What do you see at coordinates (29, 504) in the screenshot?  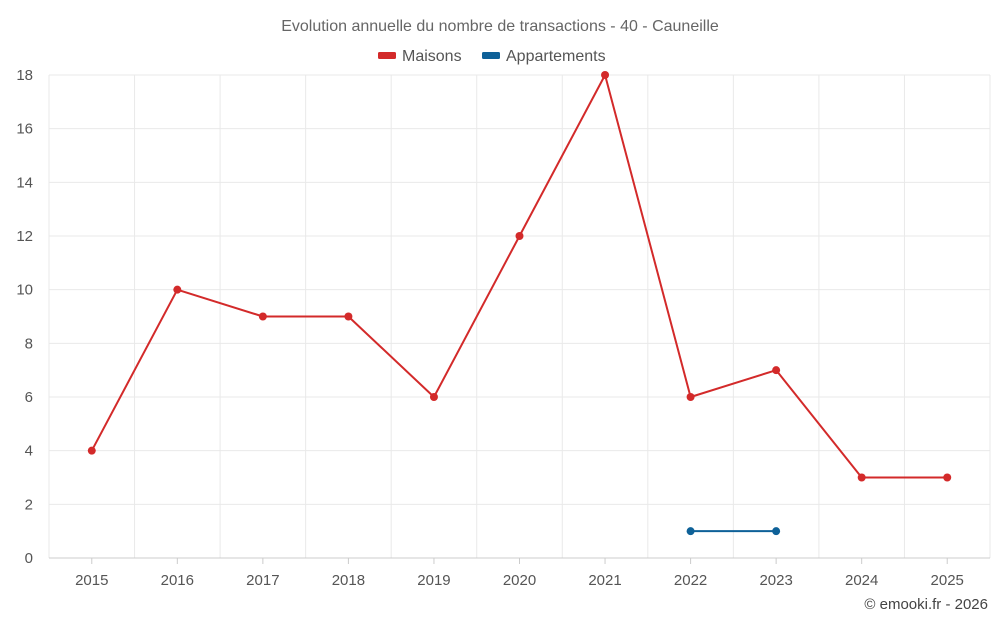 I see `y-tick-label: 2` at bounding box center [29, 504].